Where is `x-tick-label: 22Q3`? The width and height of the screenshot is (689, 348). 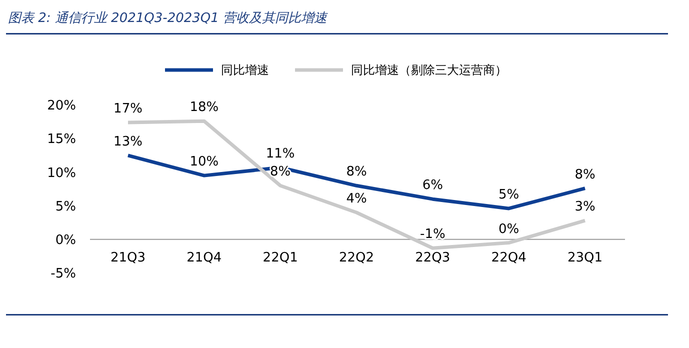
x-tick-label: 22Q3 is located at coordinates (432, 258).